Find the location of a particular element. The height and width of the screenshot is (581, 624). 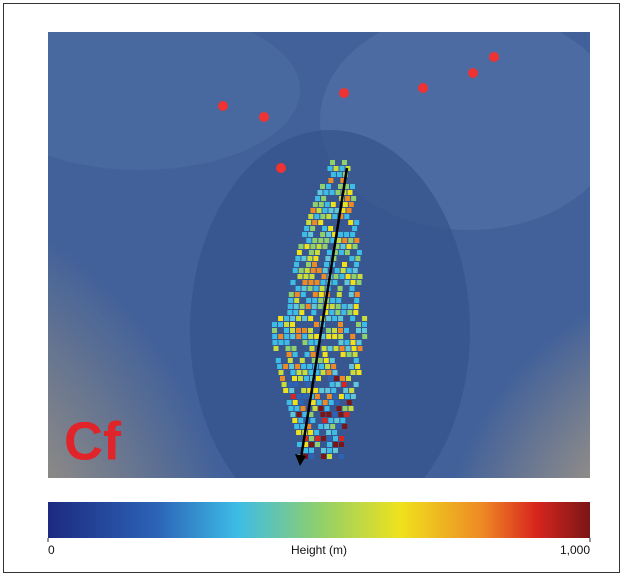

colorbar-label: Height (m) is located at coordinates (319, 550).